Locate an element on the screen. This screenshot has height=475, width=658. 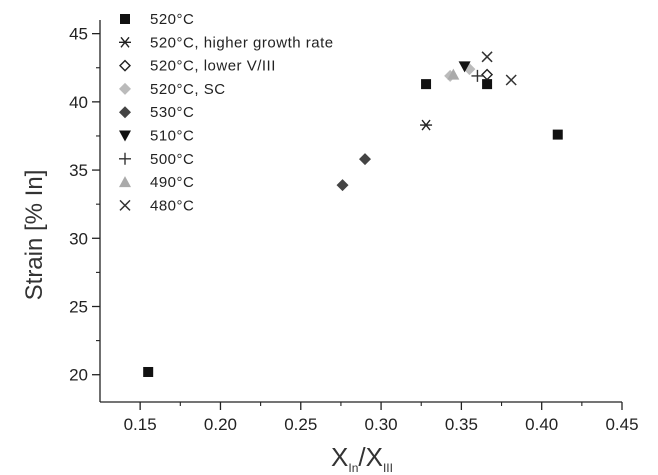
y-tick-label: 25 is located at coordinates (78, 307).